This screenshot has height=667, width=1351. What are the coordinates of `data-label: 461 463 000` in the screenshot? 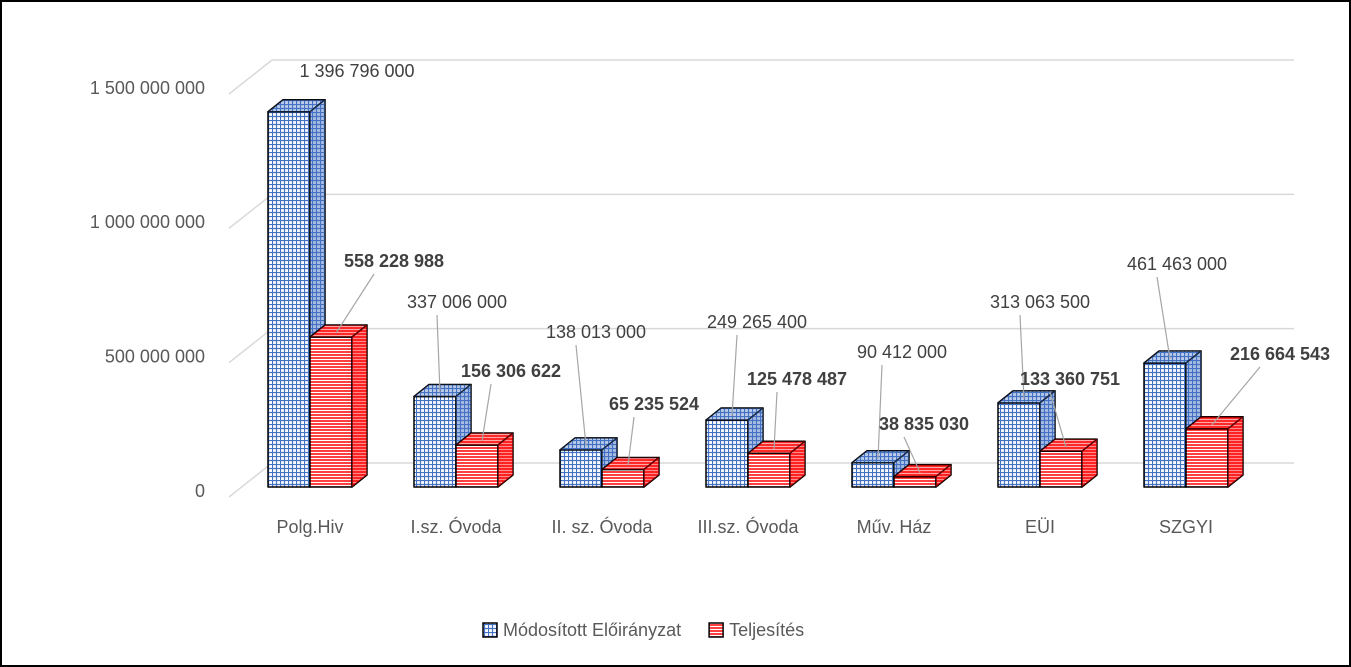 It's located at (1177, 264).